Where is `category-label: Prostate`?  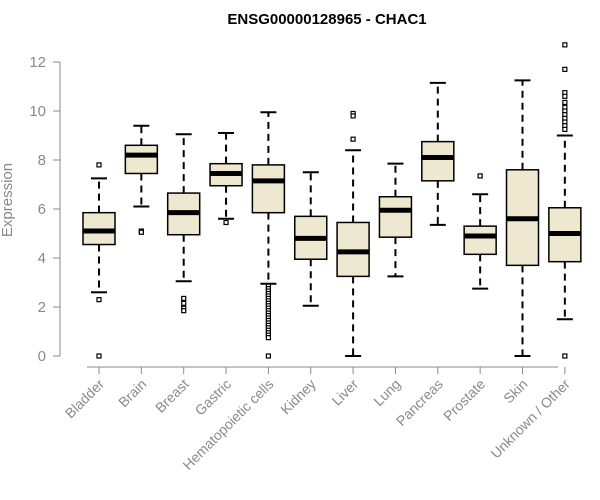 category-label: Prostate is located at coordinates (464, 400).